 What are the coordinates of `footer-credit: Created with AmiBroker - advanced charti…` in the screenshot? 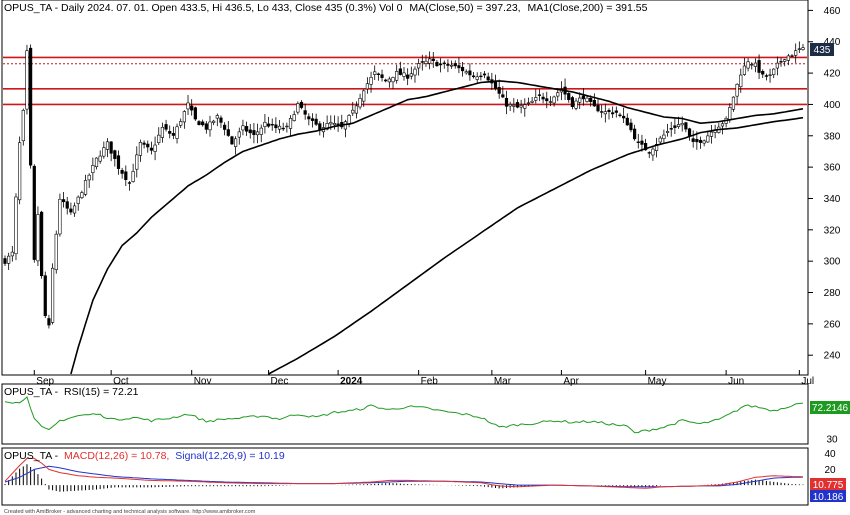 It's located at (130, 512).